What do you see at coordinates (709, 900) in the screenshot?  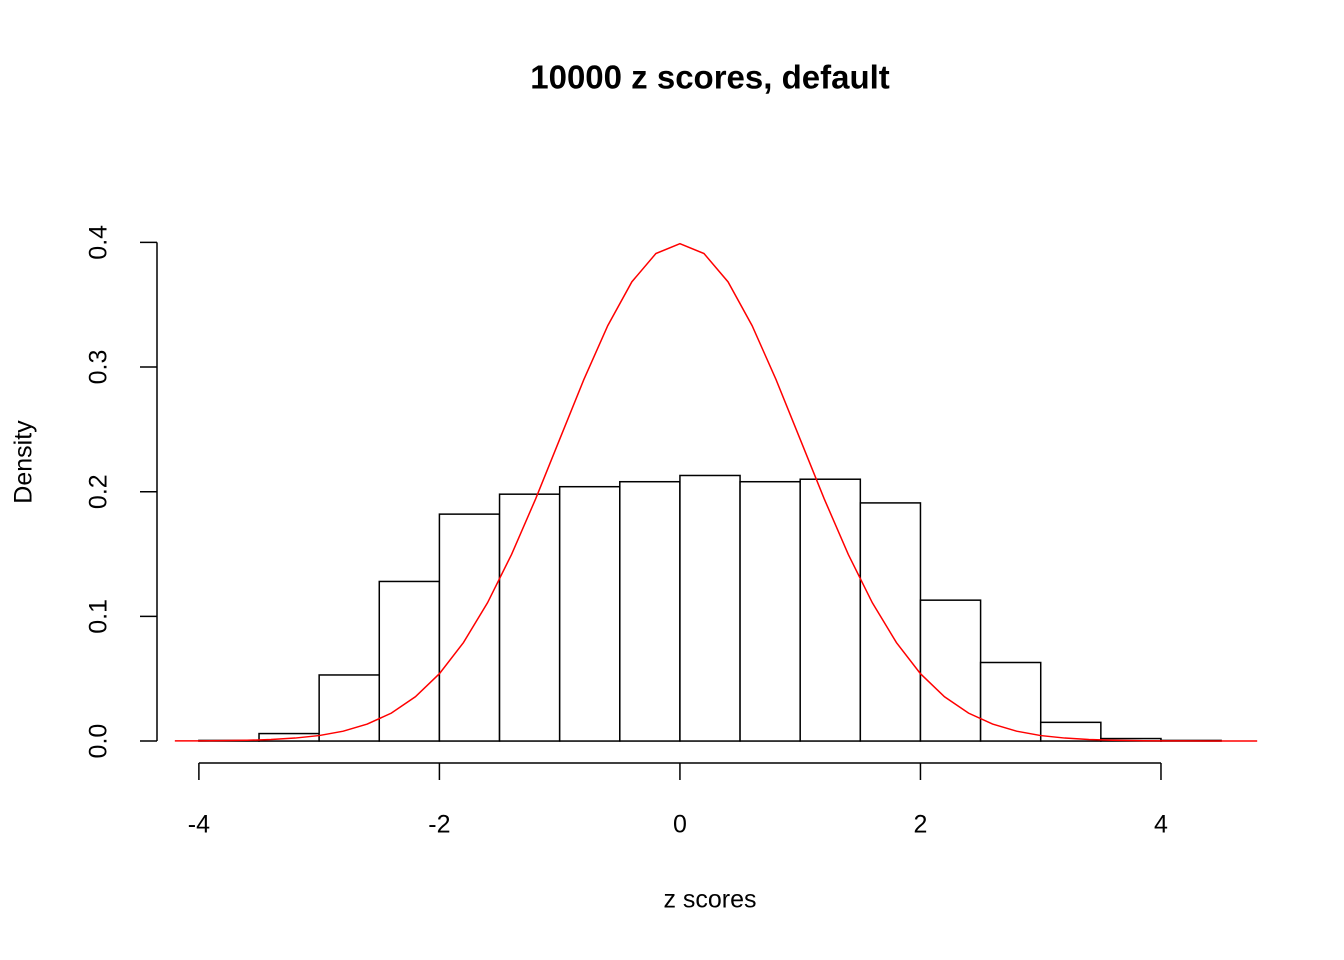 I see `x-axis-label: z scores` at bounding box center [709, 900].